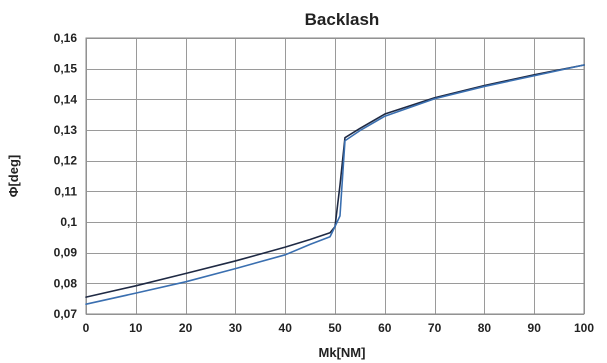  I want to click on y-tick-label: 0,11, so click(65, 191).